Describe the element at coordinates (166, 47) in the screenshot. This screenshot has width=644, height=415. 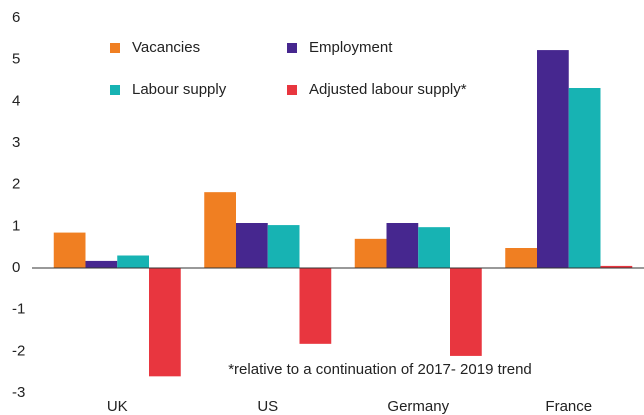
I see `legend-label: Vacancies` at that location.